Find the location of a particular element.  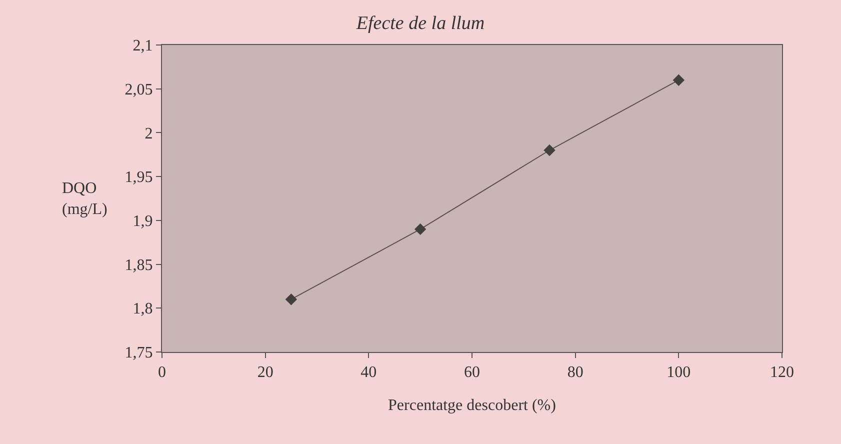

x-tick-label: 120 is located at coordinates (782, 373).